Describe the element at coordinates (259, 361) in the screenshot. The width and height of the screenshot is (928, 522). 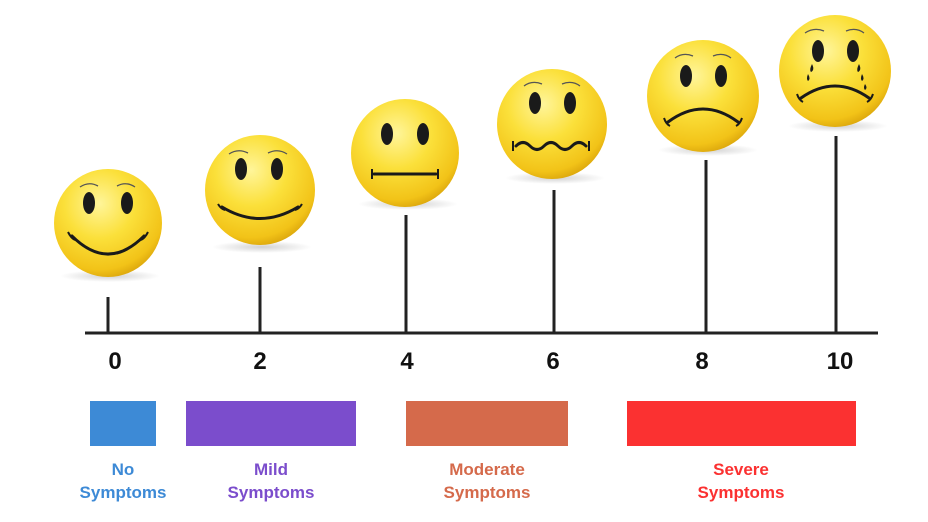
I see `tick-label: 2` at that location.